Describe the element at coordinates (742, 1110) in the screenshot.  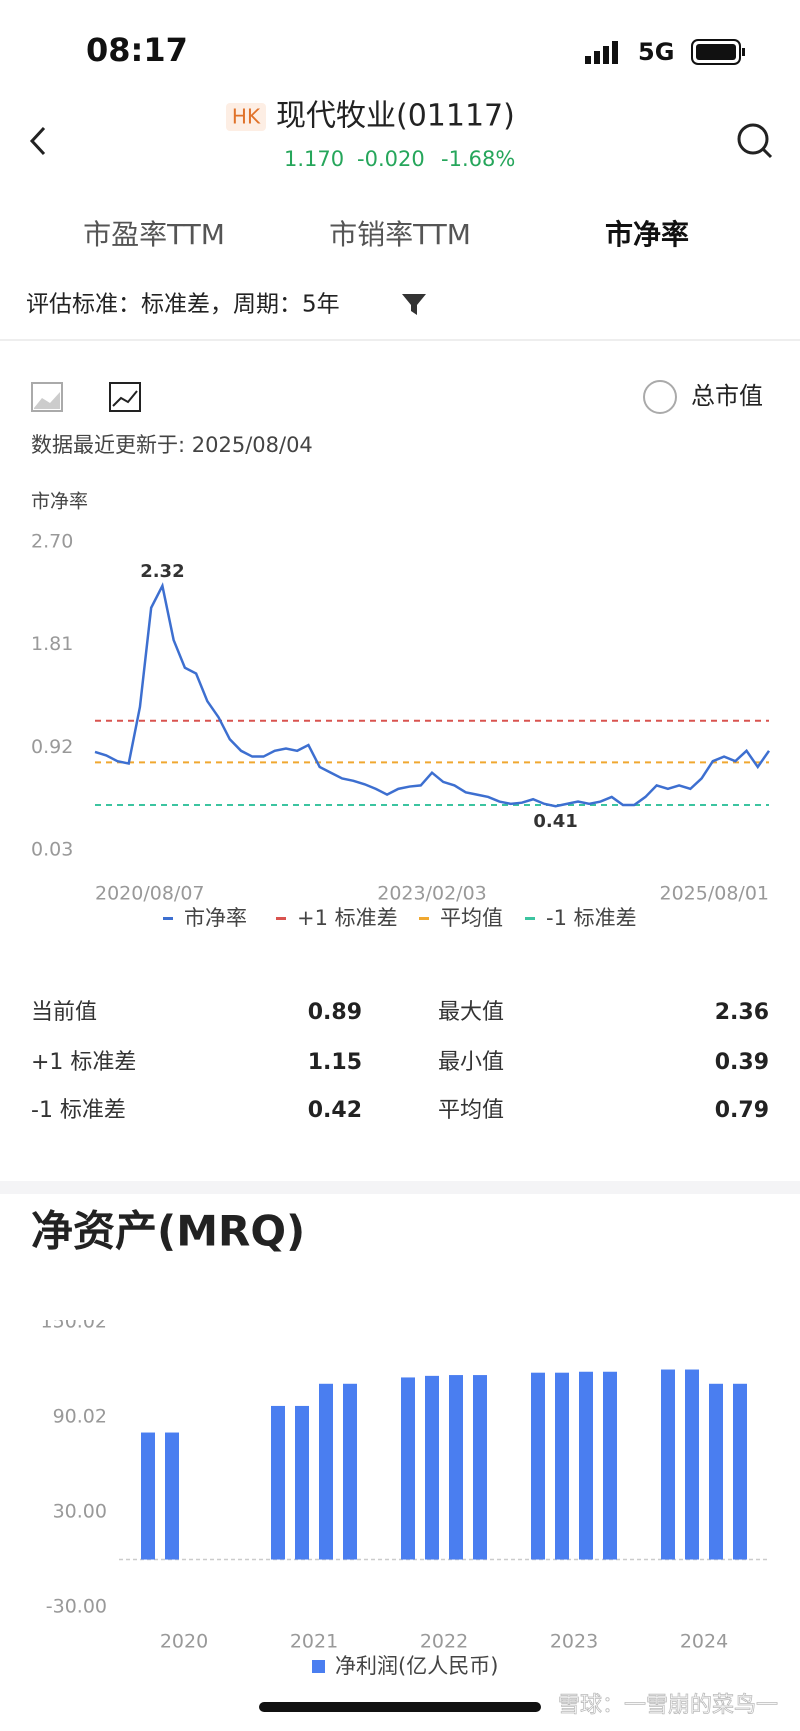
I see `stat-value: 0.79` at that location.